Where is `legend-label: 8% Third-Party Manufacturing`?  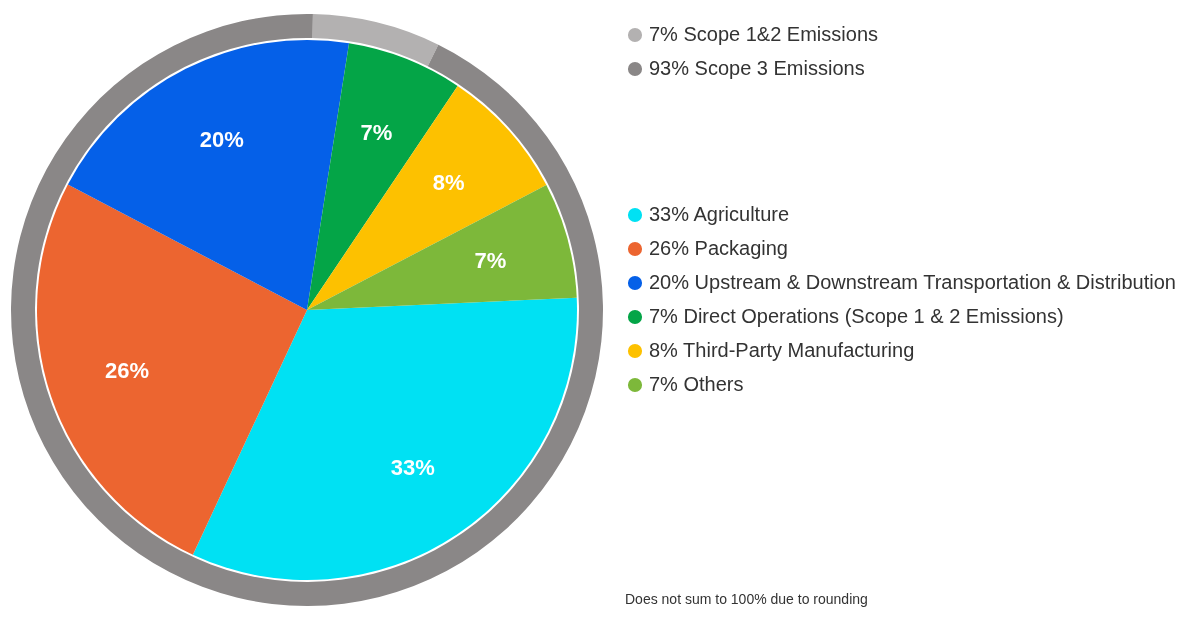 legend-label: 8% Third-Party Manufacturing is located at coordinates (782, 350).